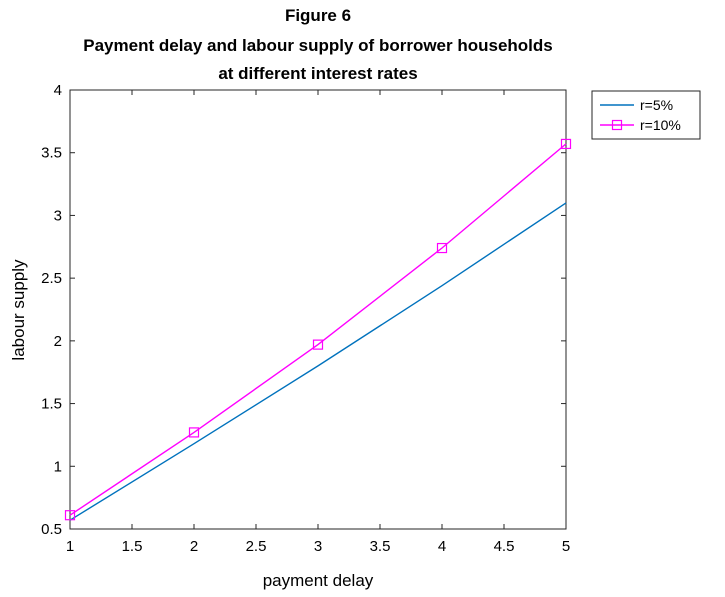  I want to click on legend-marker-r10, so click(617, 125).